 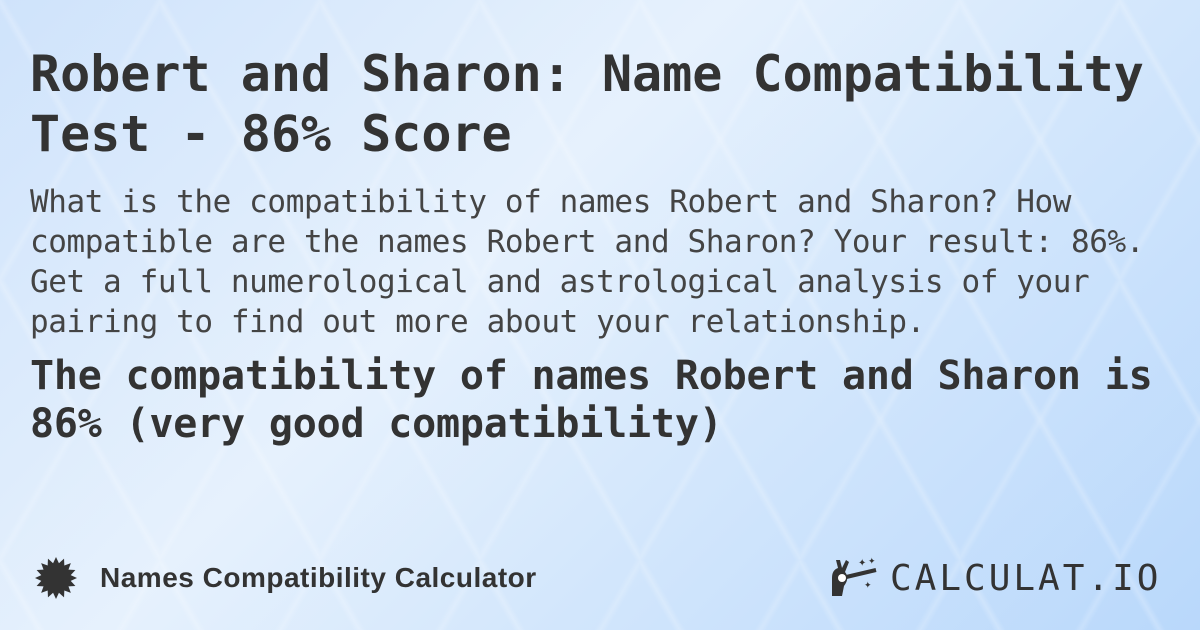 I want to click on calculat-io-logo: ✦ ✦ ✦ CALCULAT.IO, so click(x=994, y=578).